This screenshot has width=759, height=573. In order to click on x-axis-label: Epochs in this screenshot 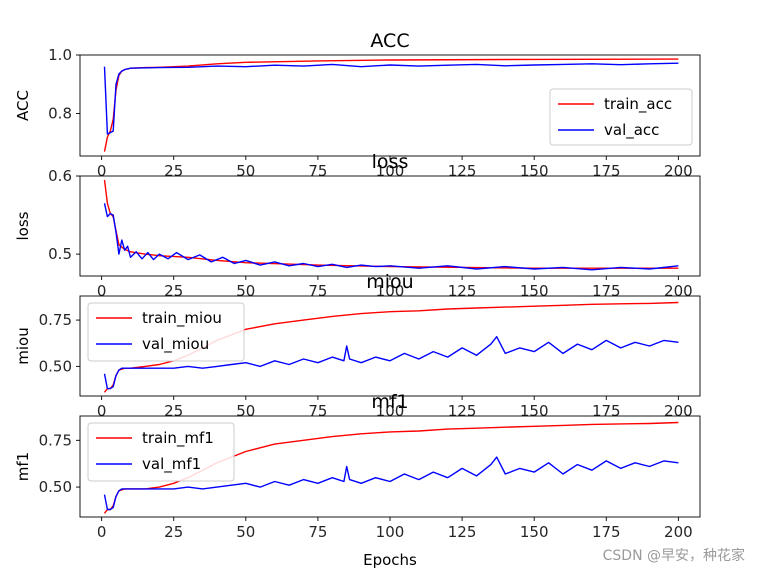, I will do `click(390, 560)`.